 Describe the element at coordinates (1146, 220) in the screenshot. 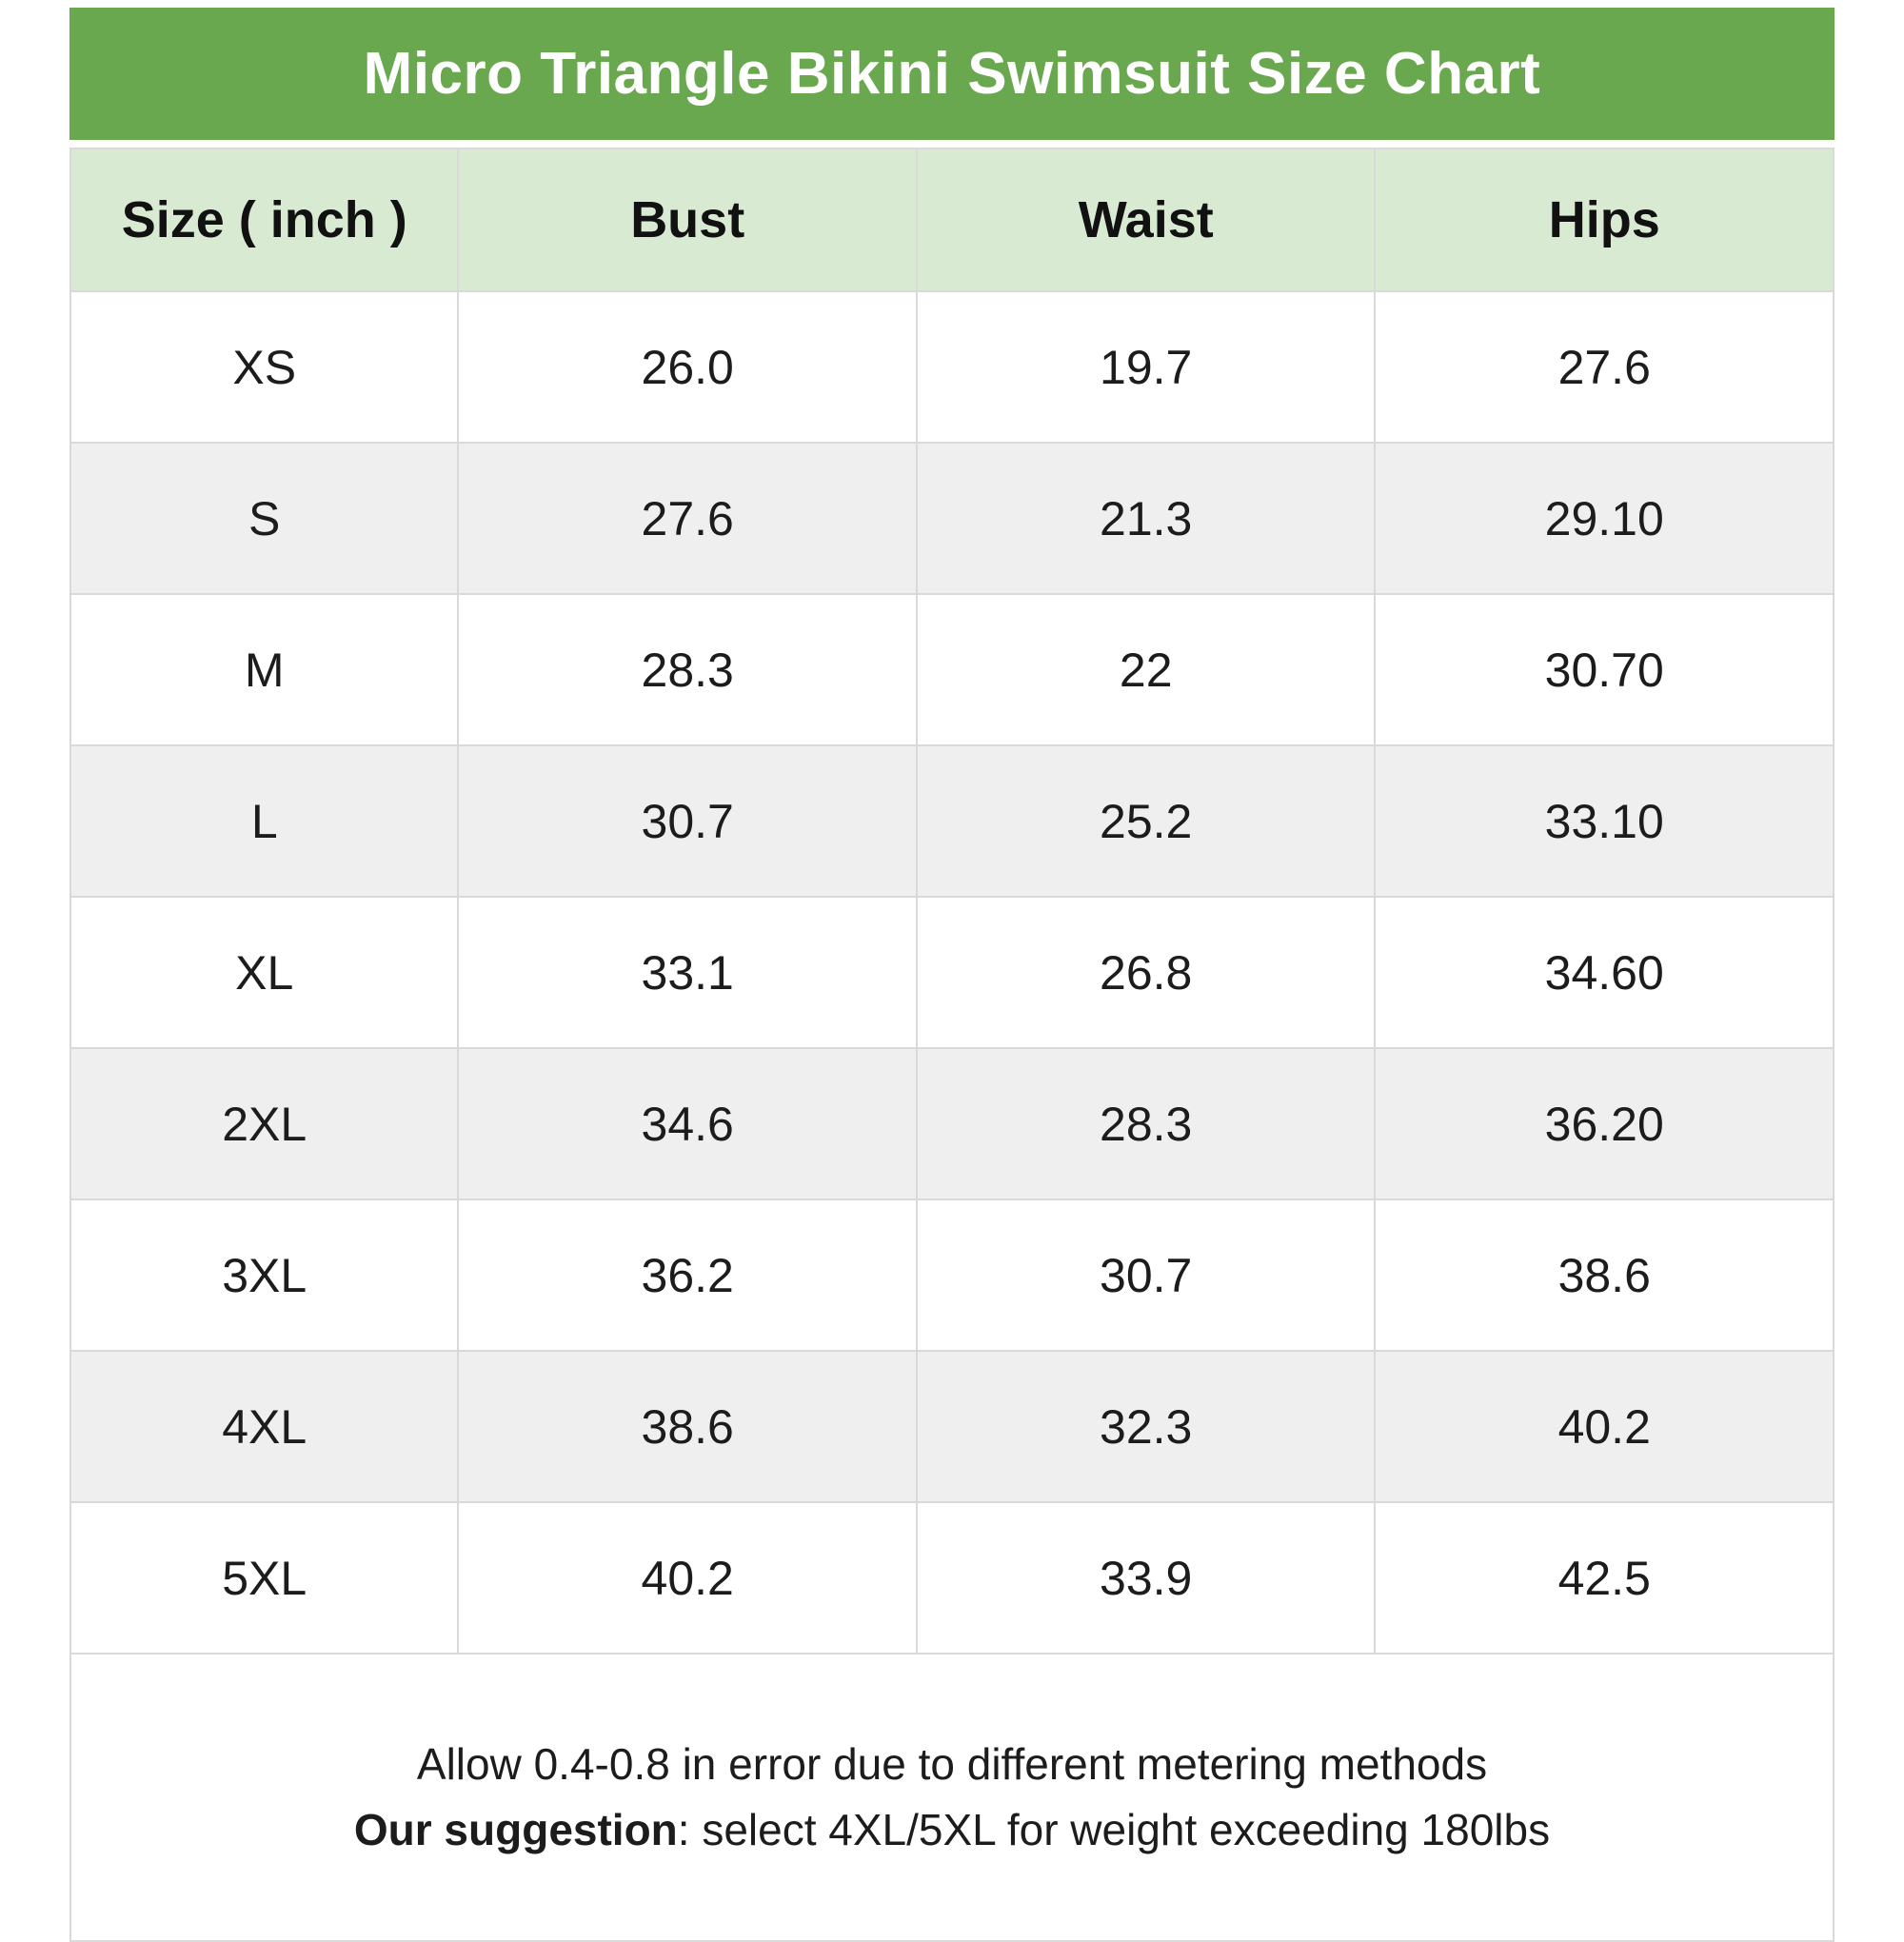

I see `col-header-waist: Waist` at that location.